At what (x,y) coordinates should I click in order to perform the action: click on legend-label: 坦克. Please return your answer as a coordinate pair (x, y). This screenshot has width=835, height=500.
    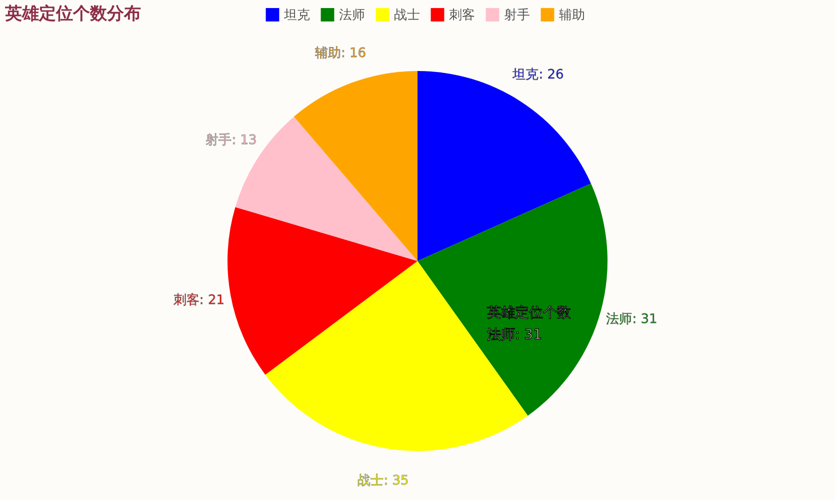
    Looking at the image, I should click on (296, 15).